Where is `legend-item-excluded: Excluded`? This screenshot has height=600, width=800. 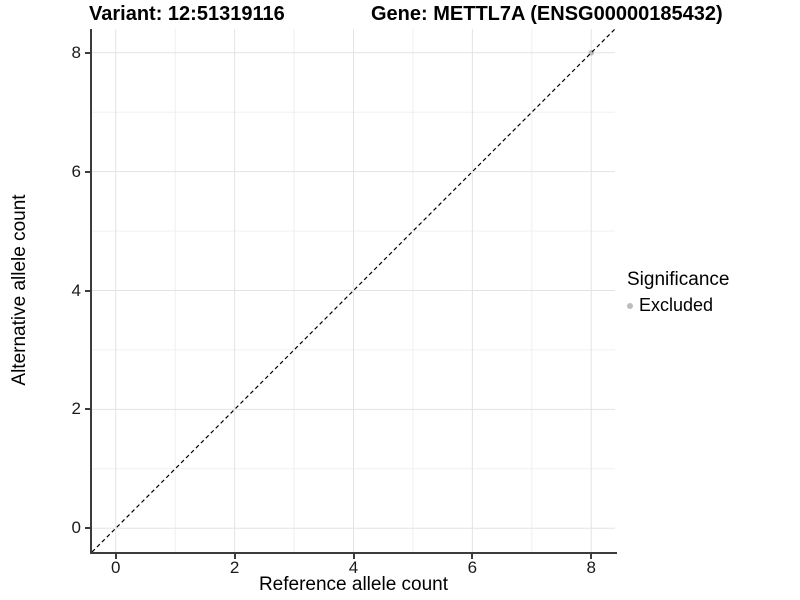
legend-item-excluded: Excluded is located at coordinates (678, 305).